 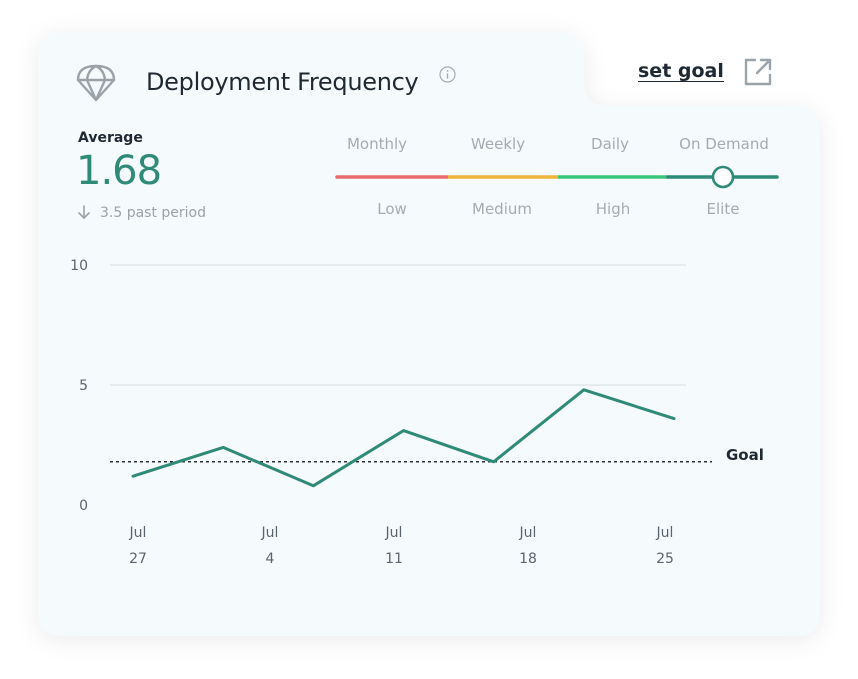 What do you see at coordinates (498, 144) in the screenshot?
I see `scale-frequency-weekly: Weekly` at bounding box center [498, 144].